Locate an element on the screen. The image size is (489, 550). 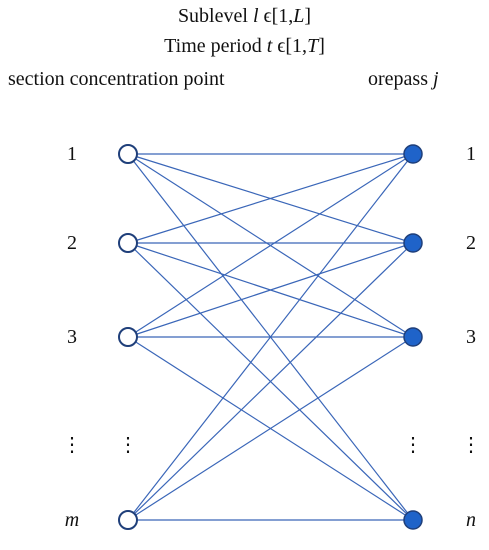
left-ellipsis: ⋮ is located at coordinates (128, 445).